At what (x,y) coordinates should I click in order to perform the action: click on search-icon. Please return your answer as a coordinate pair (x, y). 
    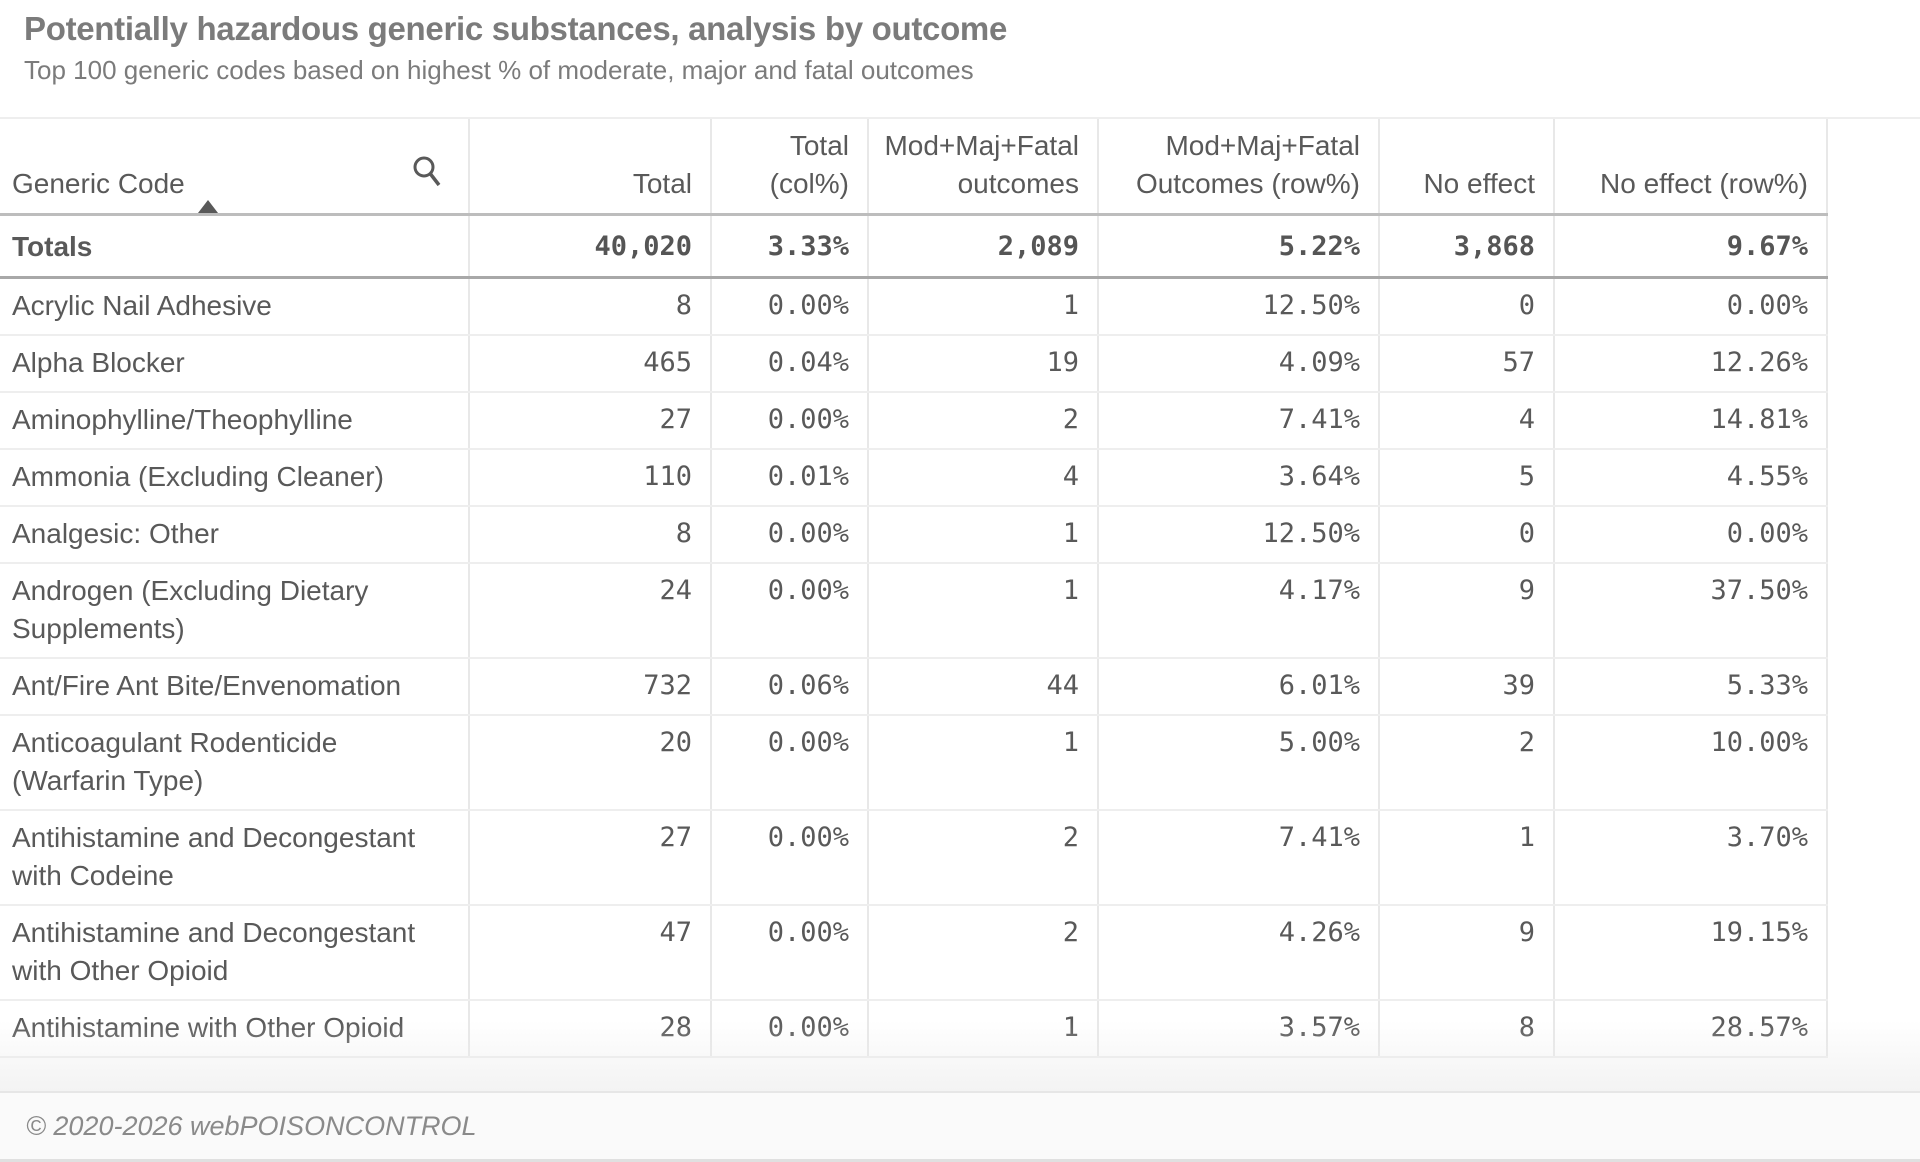
    Looking at the image, I should click on (427, 172).